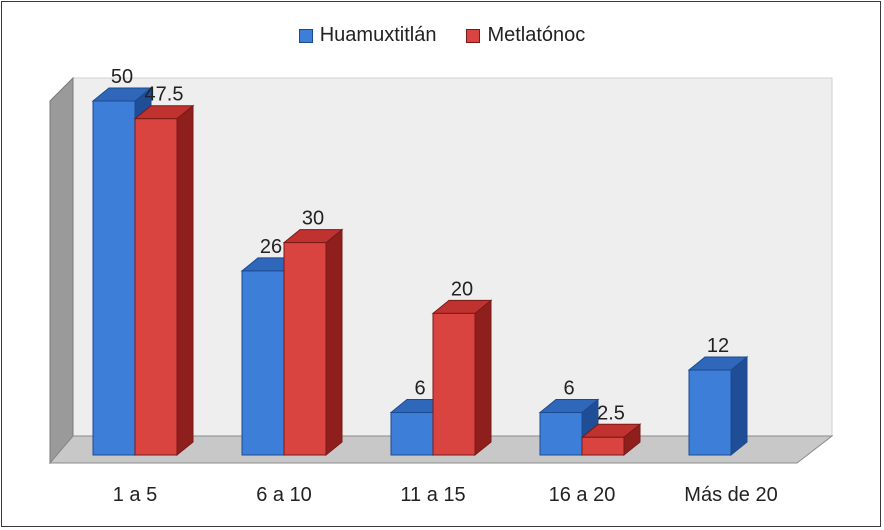 The image size is (884, 530). I want to click on x-tick-6-a-10: 6 a 10, so click(284, 495).